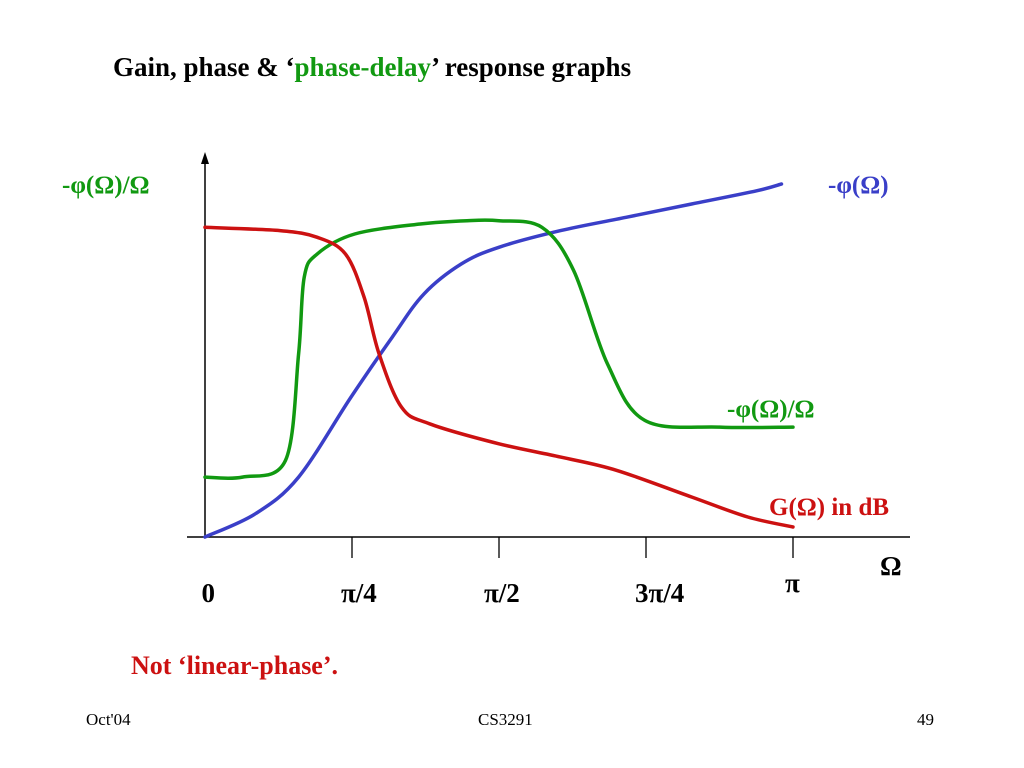 The height and width of the screenshot is (768, 1024). I want to click on x-tick-label: π/2, so click(502, 593).